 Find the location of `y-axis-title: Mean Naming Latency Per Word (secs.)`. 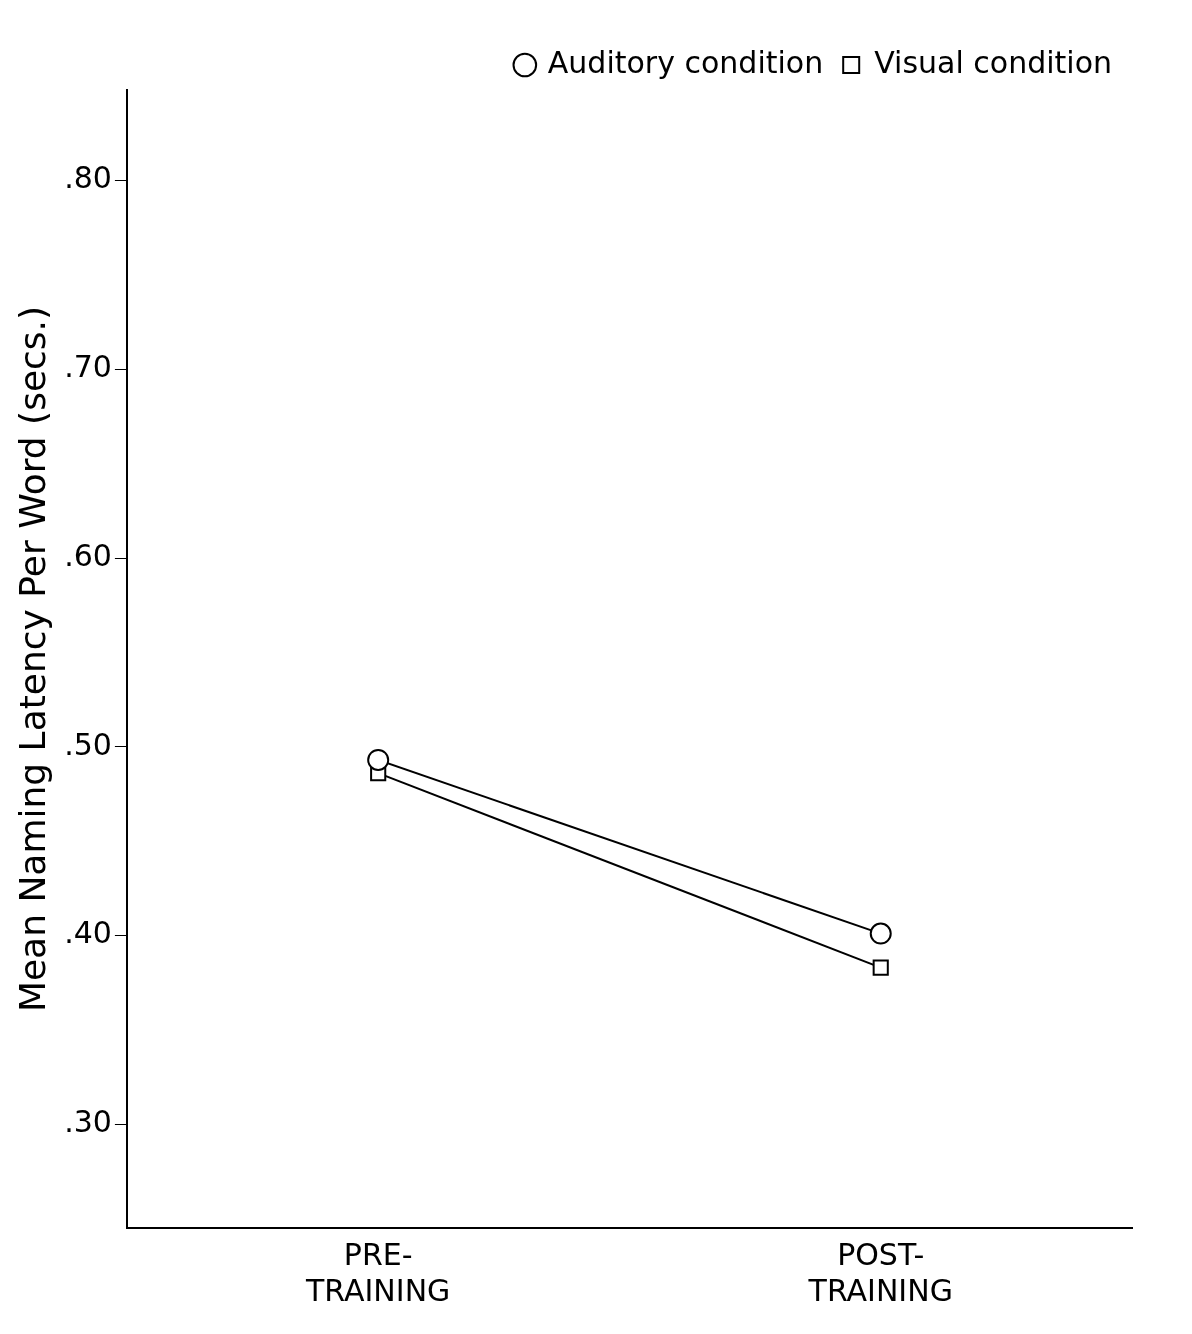

y-axis-title: Mean Naming Latency Per Word (secs.) is located at coordinates (32, 659).